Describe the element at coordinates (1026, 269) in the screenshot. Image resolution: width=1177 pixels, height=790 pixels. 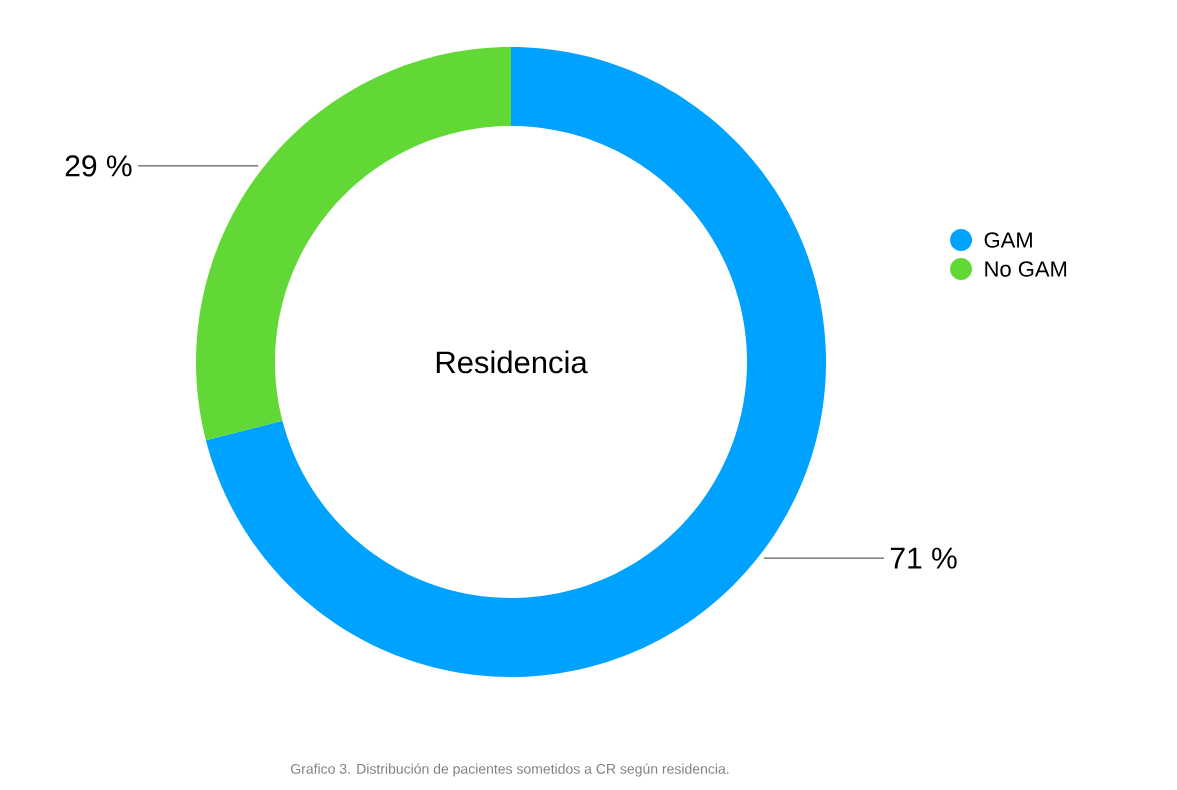
I see `legend-label: No GAM` at that location.